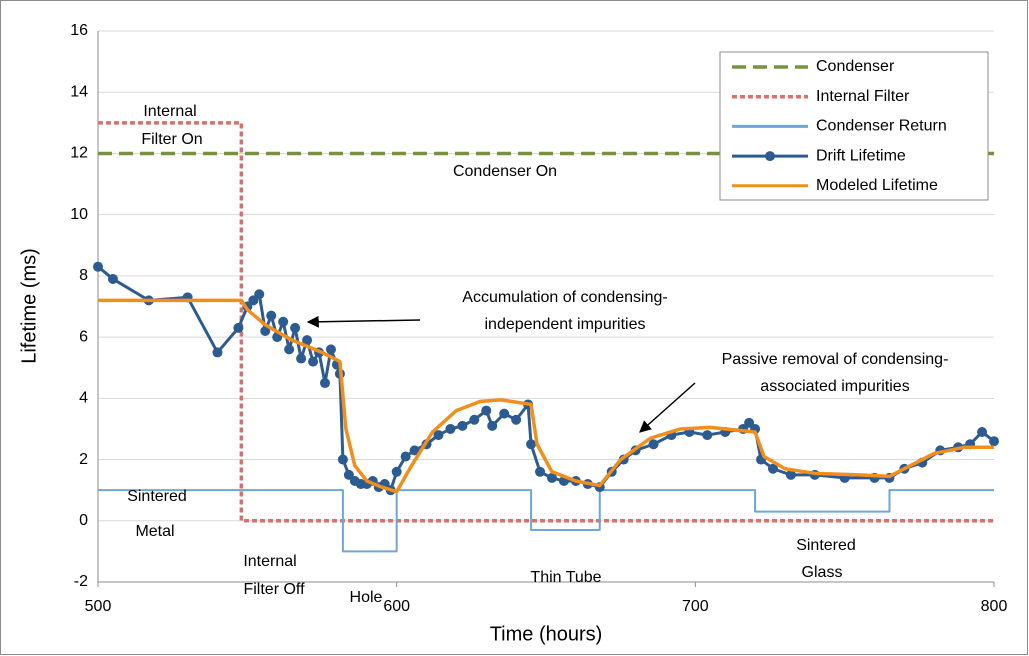 The image size is (1029, 656). Describe the element at coordinates (855, 66) in the screenshot. I see `legend-label: Condenser` at that location.